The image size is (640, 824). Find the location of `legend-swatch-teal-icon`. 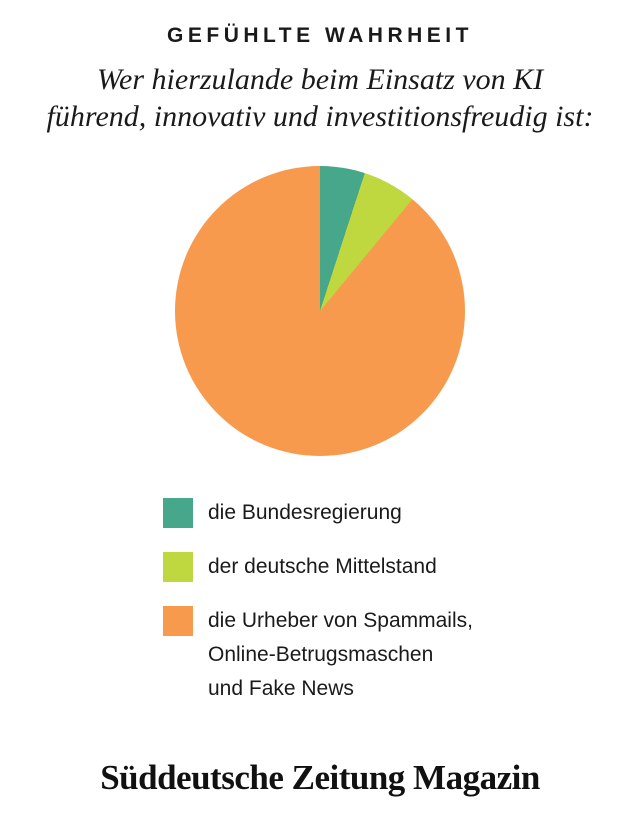

legend-swatch-teal-icon is located at coordinates (178, 512).